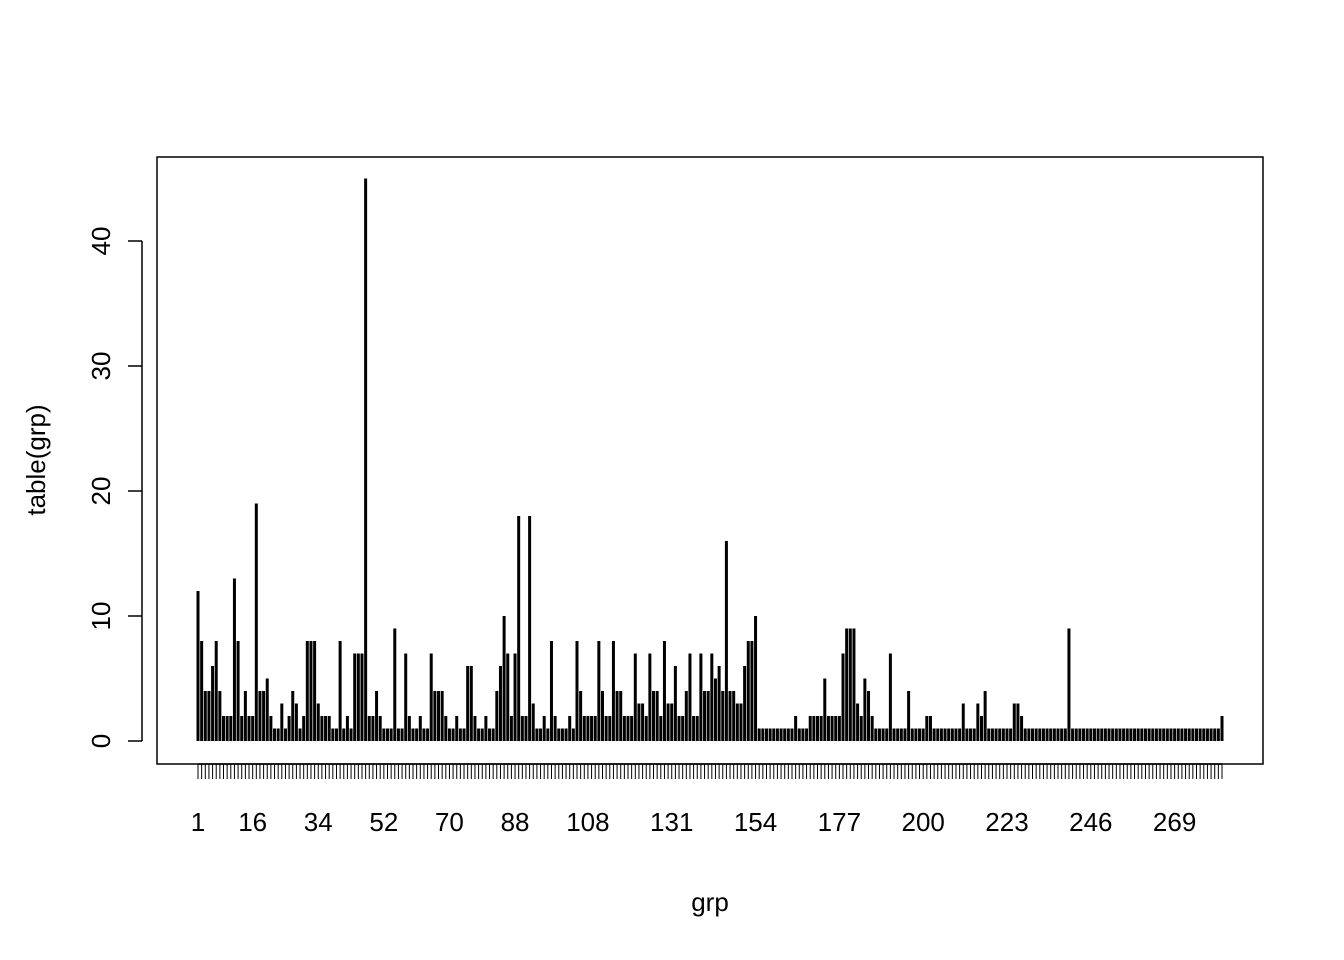 Image resolution: width=1344 pixels, height=960 pixels. What do you see at coordinates (587, 822) in the screenshot?
I see `x-tick-label: 108` at bounding box center [587, 822].